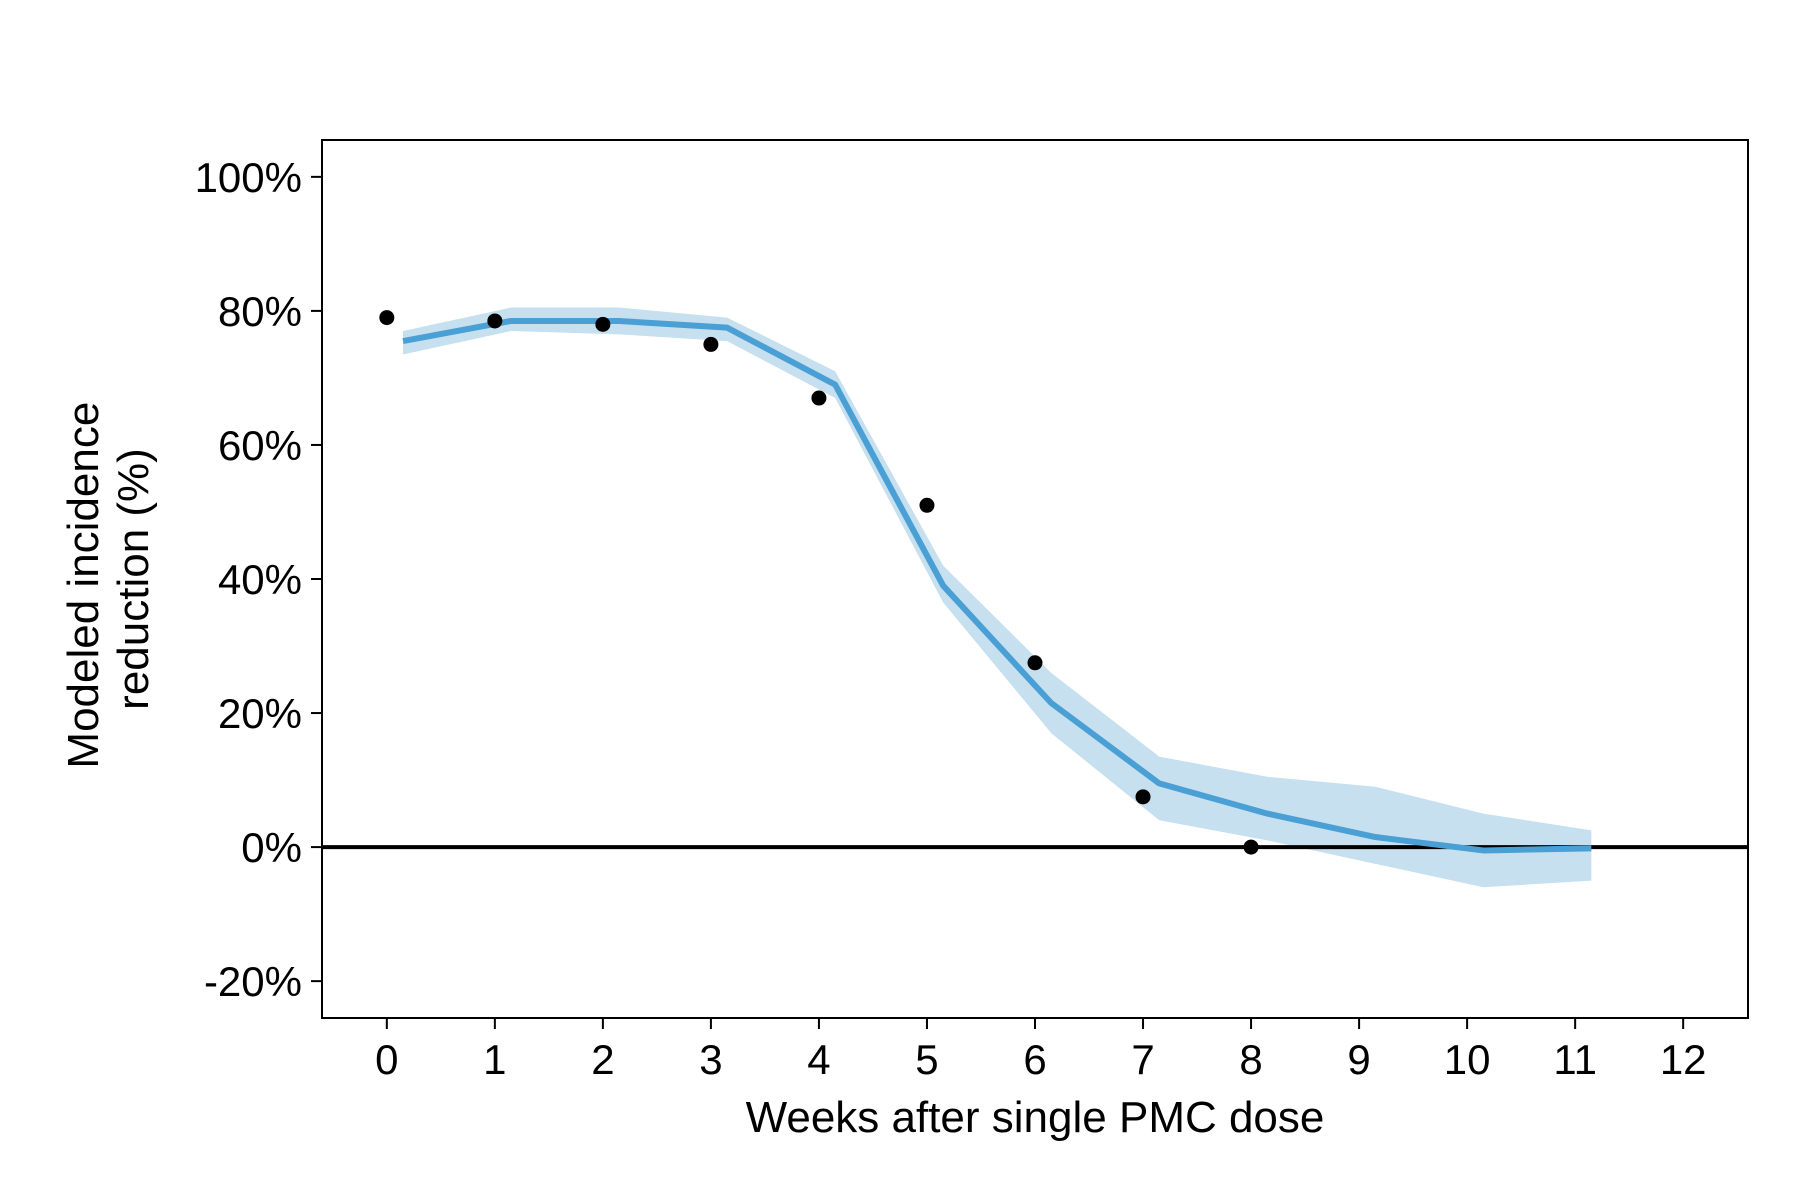 The image size is (1800, 1200). I want to click on x-axis-title: Weeks after single PMC dose, so click(1035, 1117).